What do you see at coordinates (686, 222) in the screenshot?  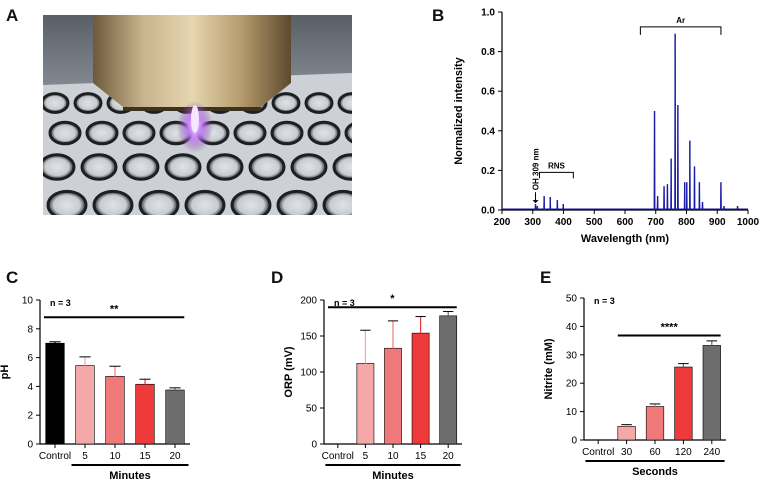 I see `x-tick-label: 800` at bounding box center [686, 222].